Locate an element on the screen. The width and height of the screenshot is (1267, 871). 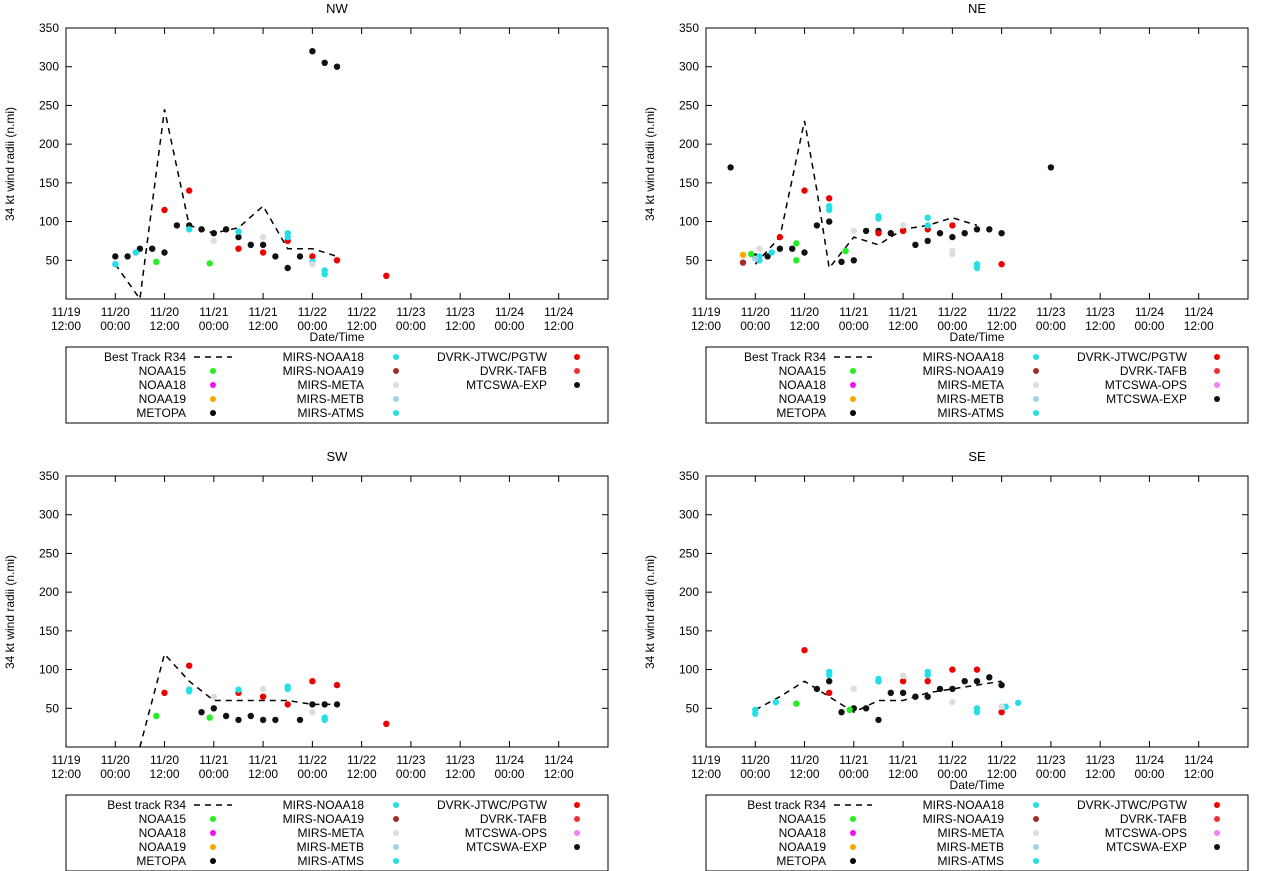
legend-marker-noaa15 is located at coordinates (213, 371).